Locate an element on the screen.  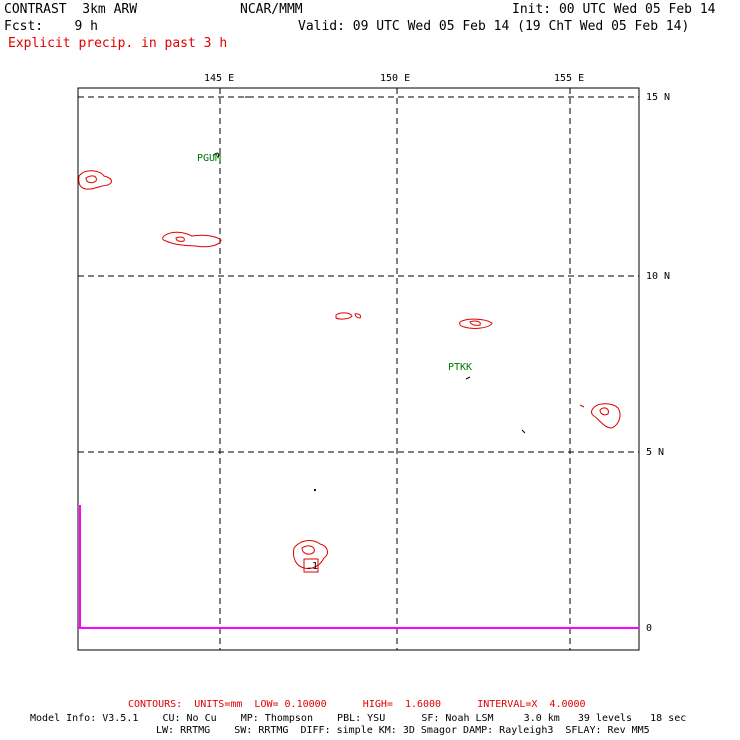
center-label: NCAR/MMM is located at coordinates (271, 9).